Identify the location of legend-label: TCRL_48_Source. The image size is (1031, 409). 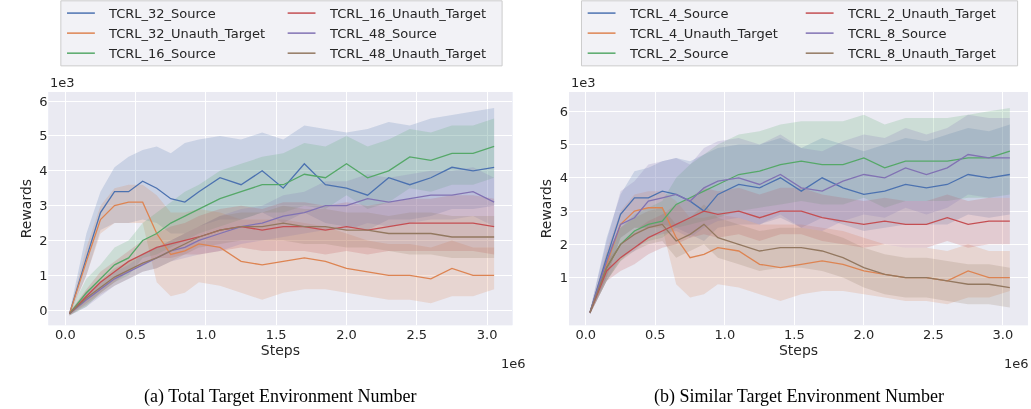
(383, 33).